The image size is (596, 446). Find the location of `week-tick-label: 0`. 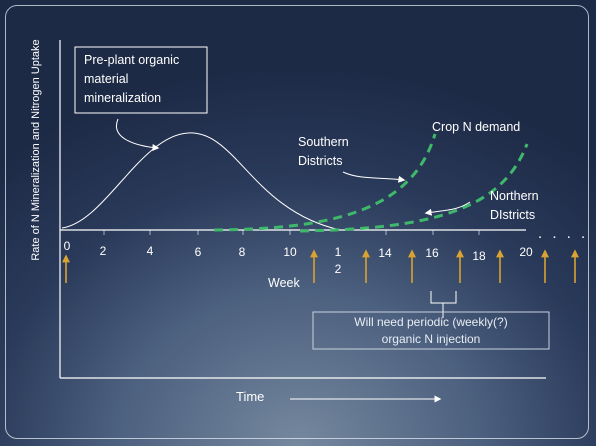

week-tick-label: 0 is located at coordinates (67, 246).